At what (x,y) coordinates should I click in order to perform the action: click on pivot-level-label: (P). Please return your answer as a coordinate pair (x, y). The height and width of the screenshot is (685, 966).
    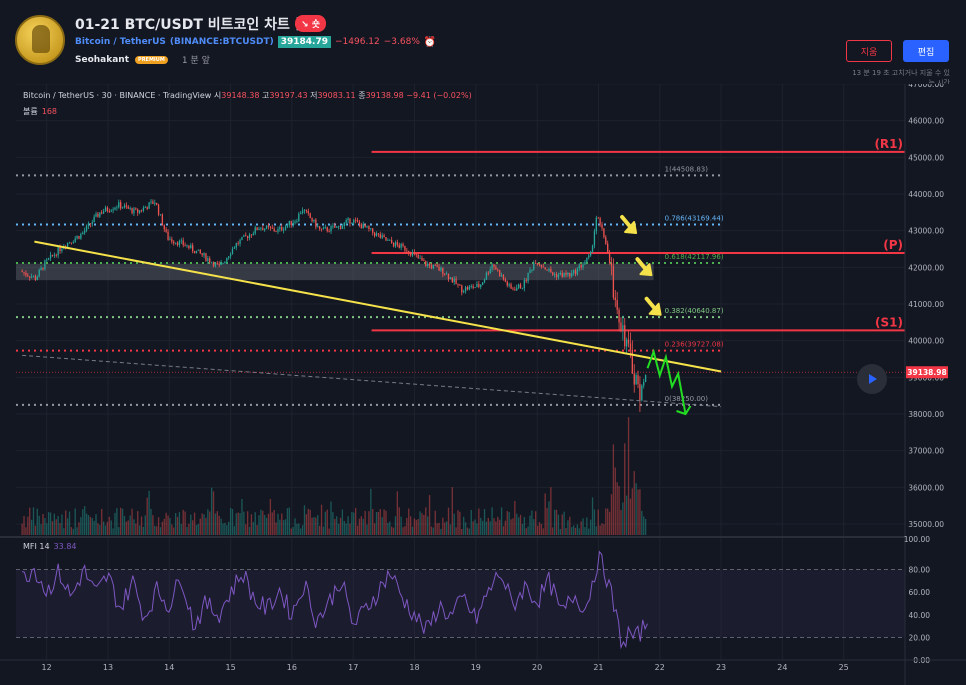
    Looking at the image, I should click on (893, 245).